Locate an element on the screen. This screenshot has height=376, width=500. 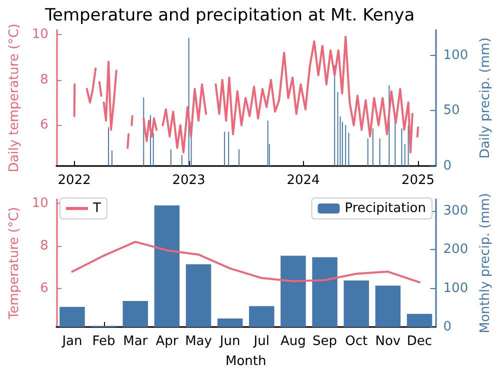
x-tick-label: 2022 is located at coordinates (74, 180).